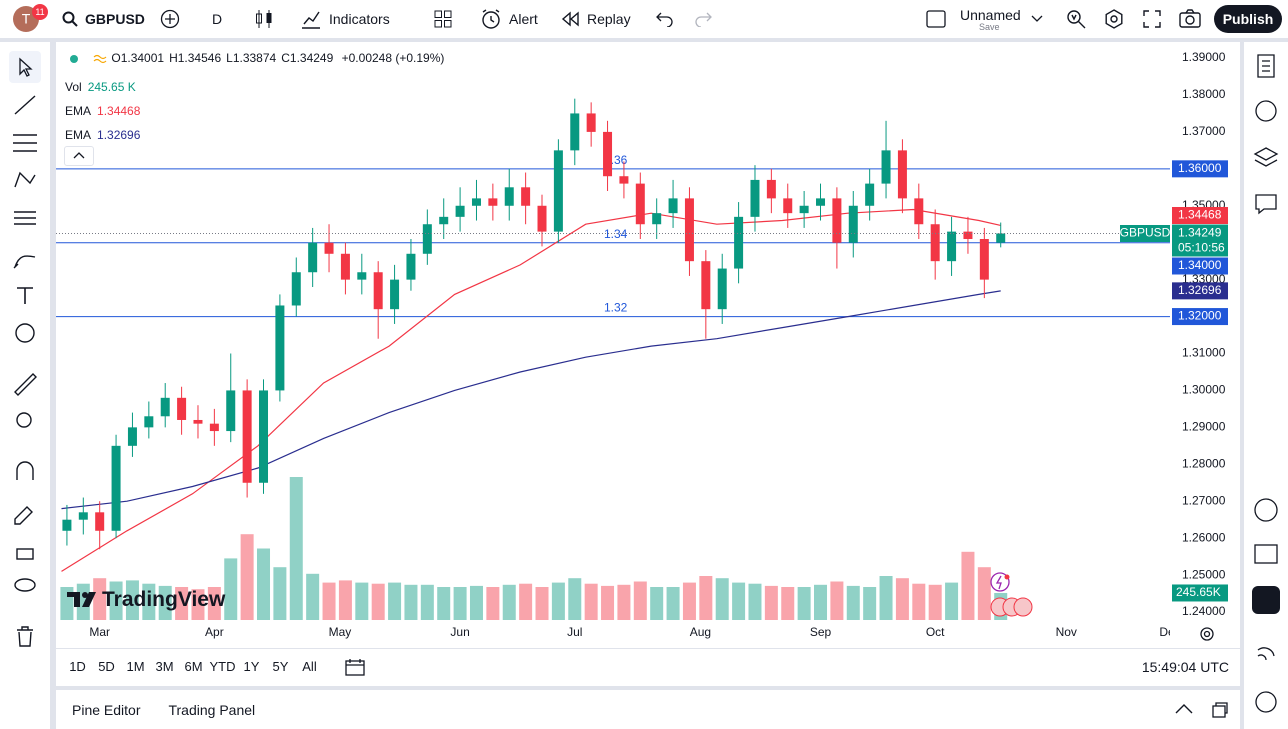 This screenshot has width=1288, height=729. What do you see at coordinates (990, 15) in the screenshot?
I see `layout-name: Unnamed` at bounding box center [990, 15].